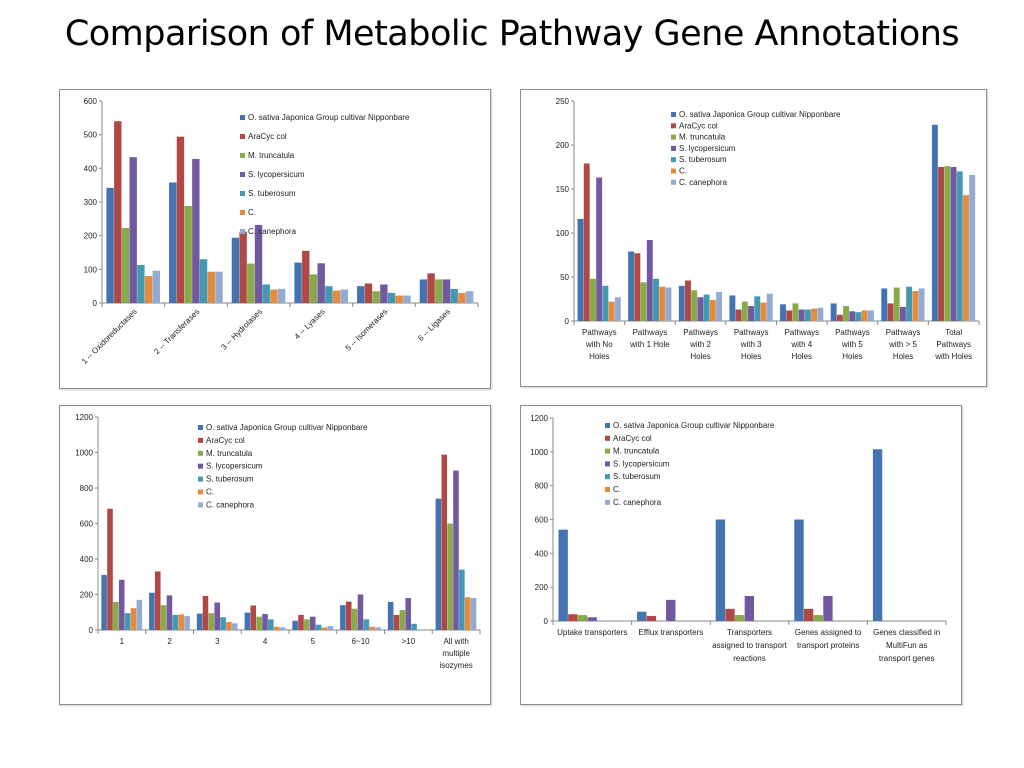  I want to click on y-tick-label: 800, so click(87, 488).